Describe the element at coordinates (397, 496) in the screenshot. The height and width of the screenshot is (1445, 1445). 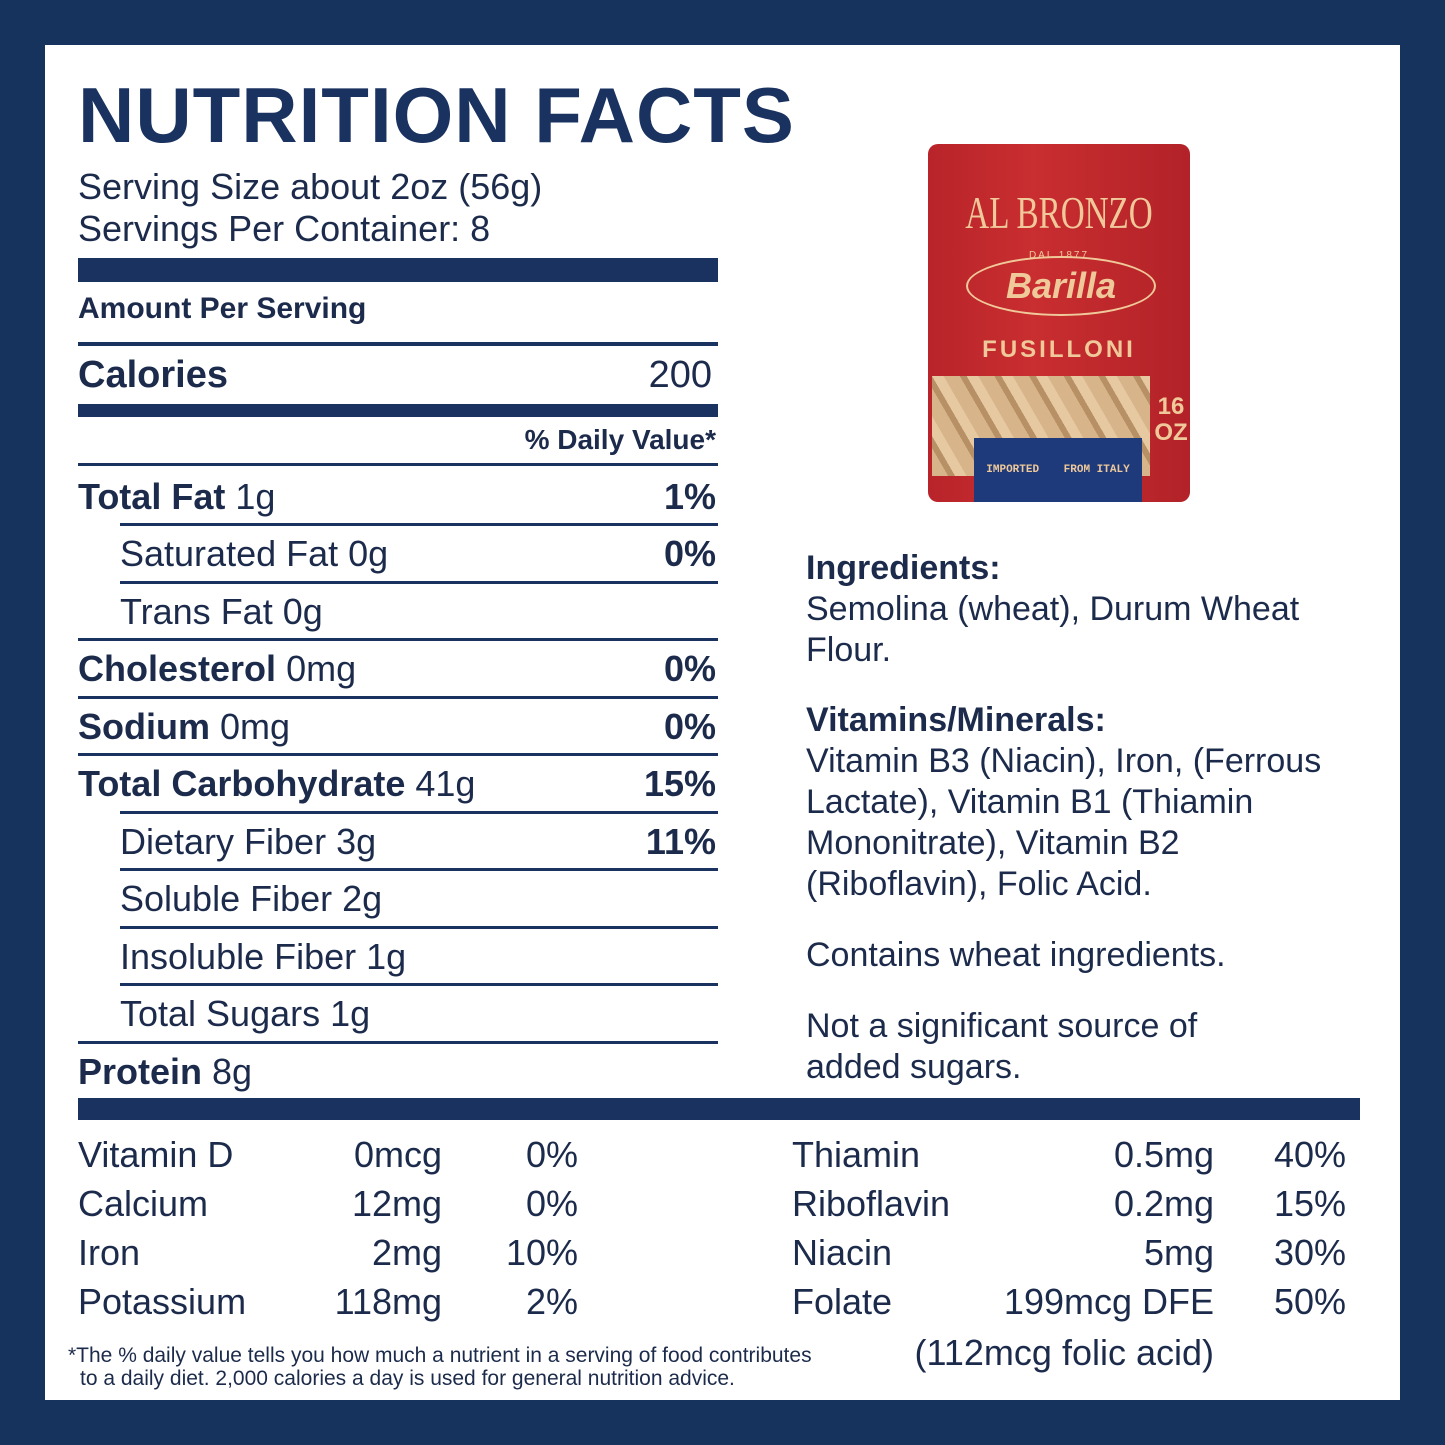
I see `nutrient-row: Total Fat 1g 1%` at that location.